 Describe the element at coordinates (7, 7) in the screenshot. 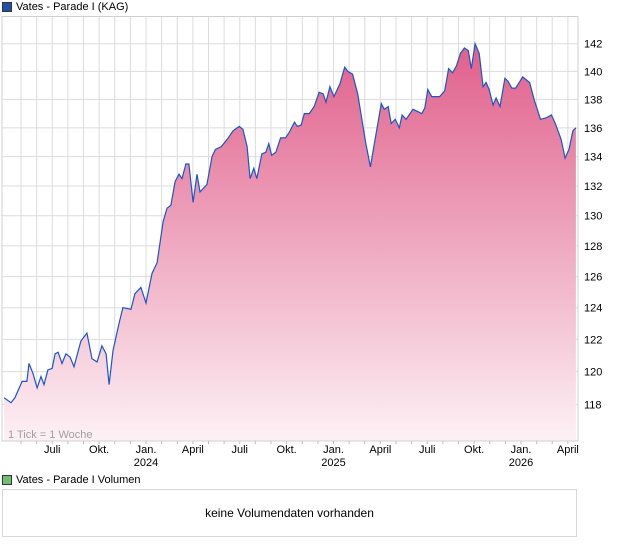

I see `price-legend-swatch` at that location.